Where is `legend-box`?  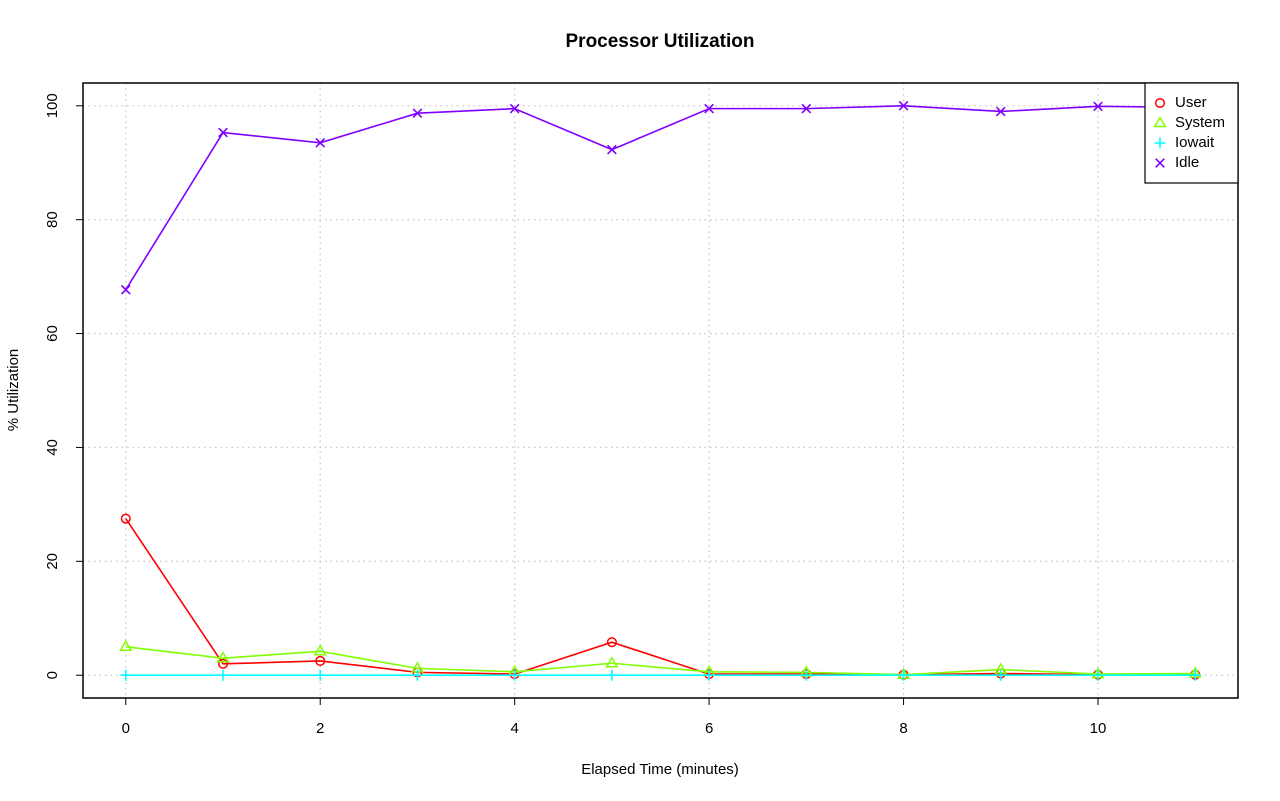
legend-box is located at coordinates (1191, 133).